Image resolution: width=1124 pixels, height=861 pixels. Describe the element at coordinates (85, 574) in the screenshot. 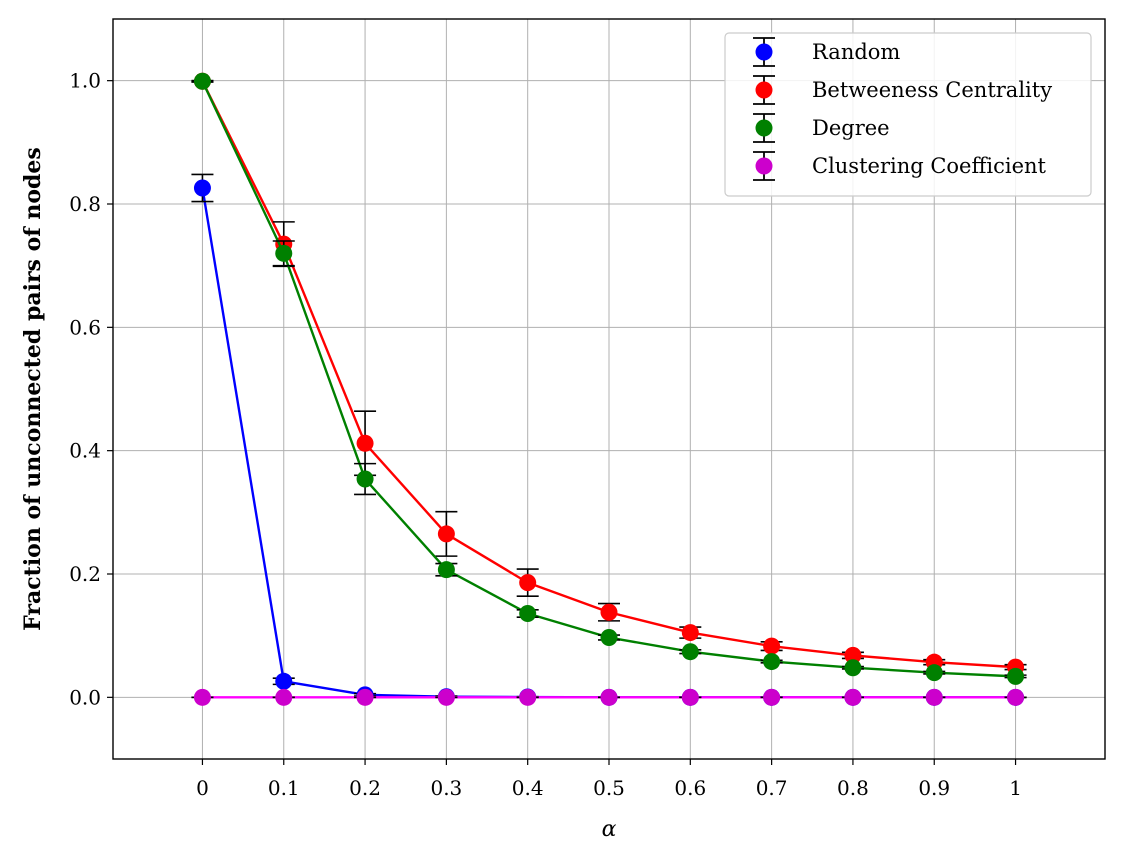

I see `y-tick-label: 0.2` at that location.